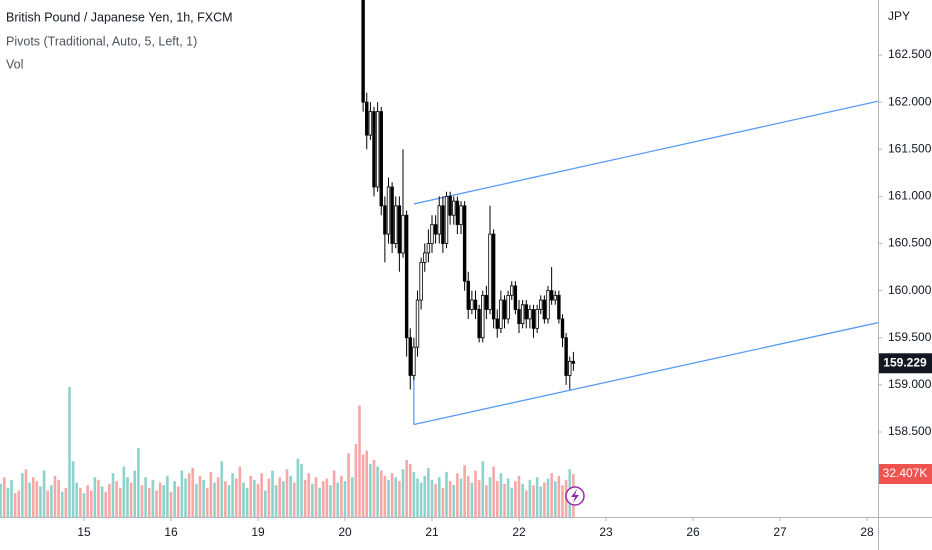 The image size is (932, 550). What do you see at coordinates (910, 54) in the screenshot?
I see `y-tick-label: 162.500` at bounding box center [910, 54].